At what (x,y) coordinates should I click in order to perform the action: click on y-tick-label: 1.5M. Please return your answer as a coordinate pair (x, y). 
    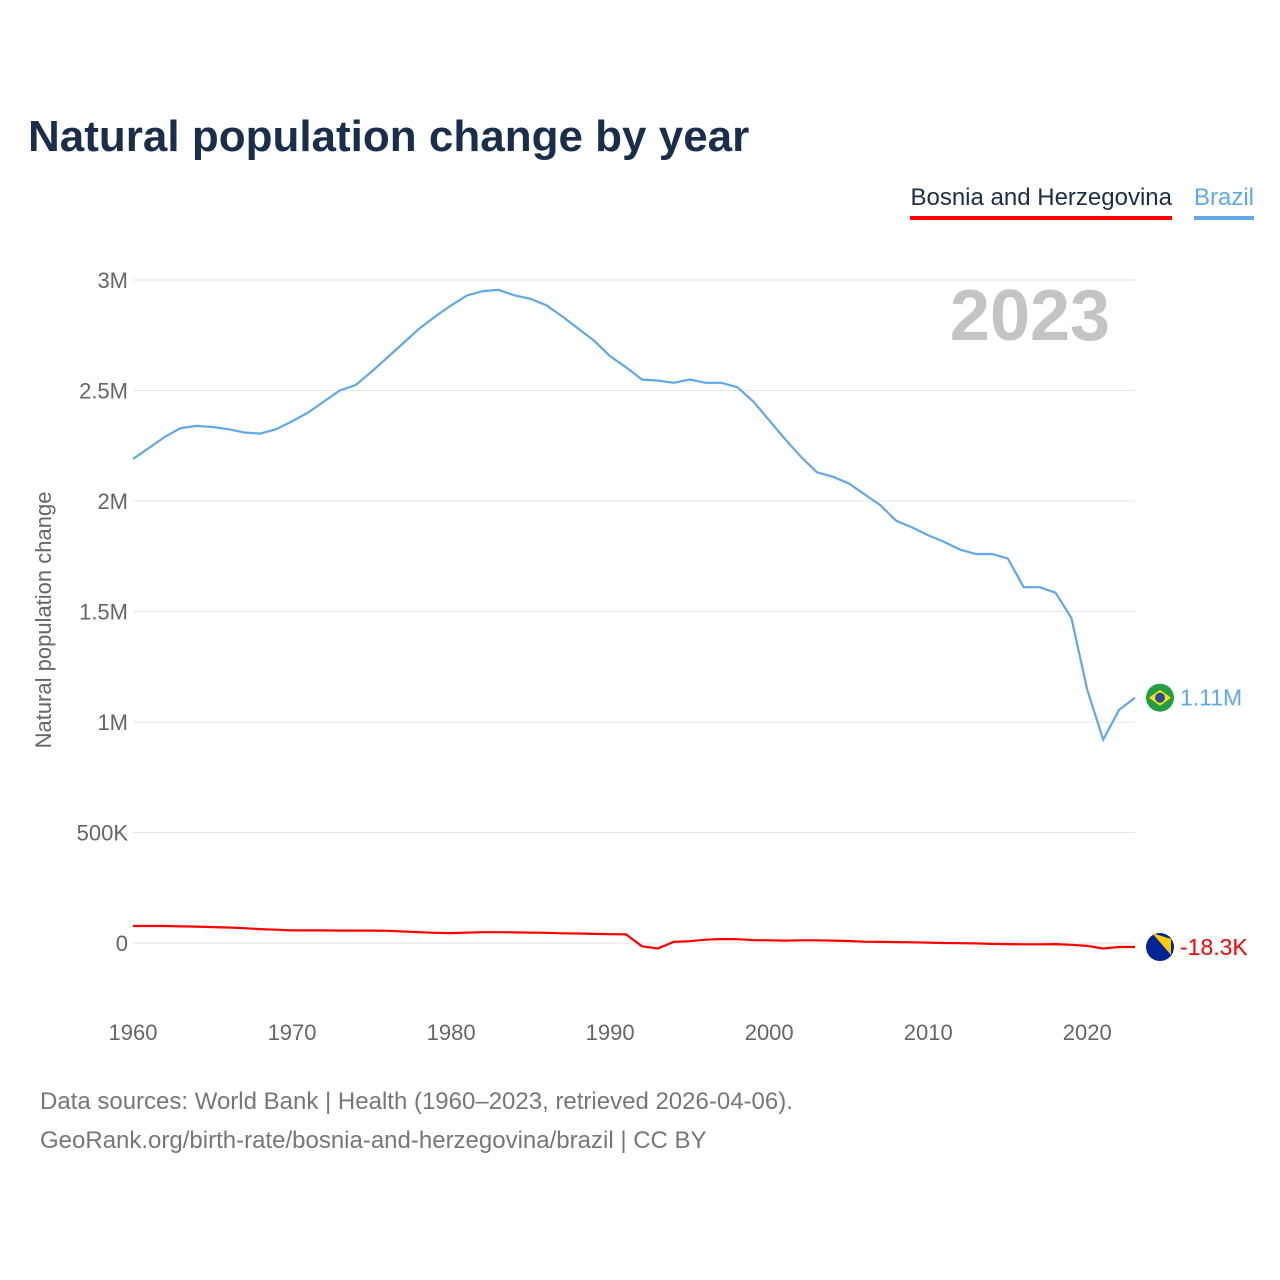
    Looking at the image, I should click on (103, 612).